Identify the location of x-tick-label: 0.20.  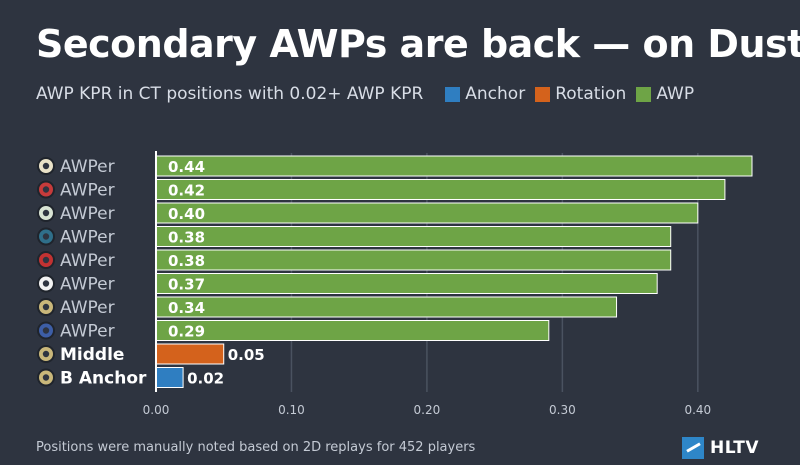
(427, 410).